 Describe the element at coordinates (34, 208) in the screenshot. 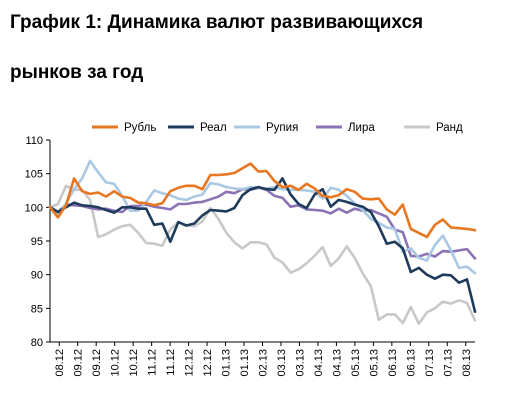

I see `y-tick-label: 100` at that location.